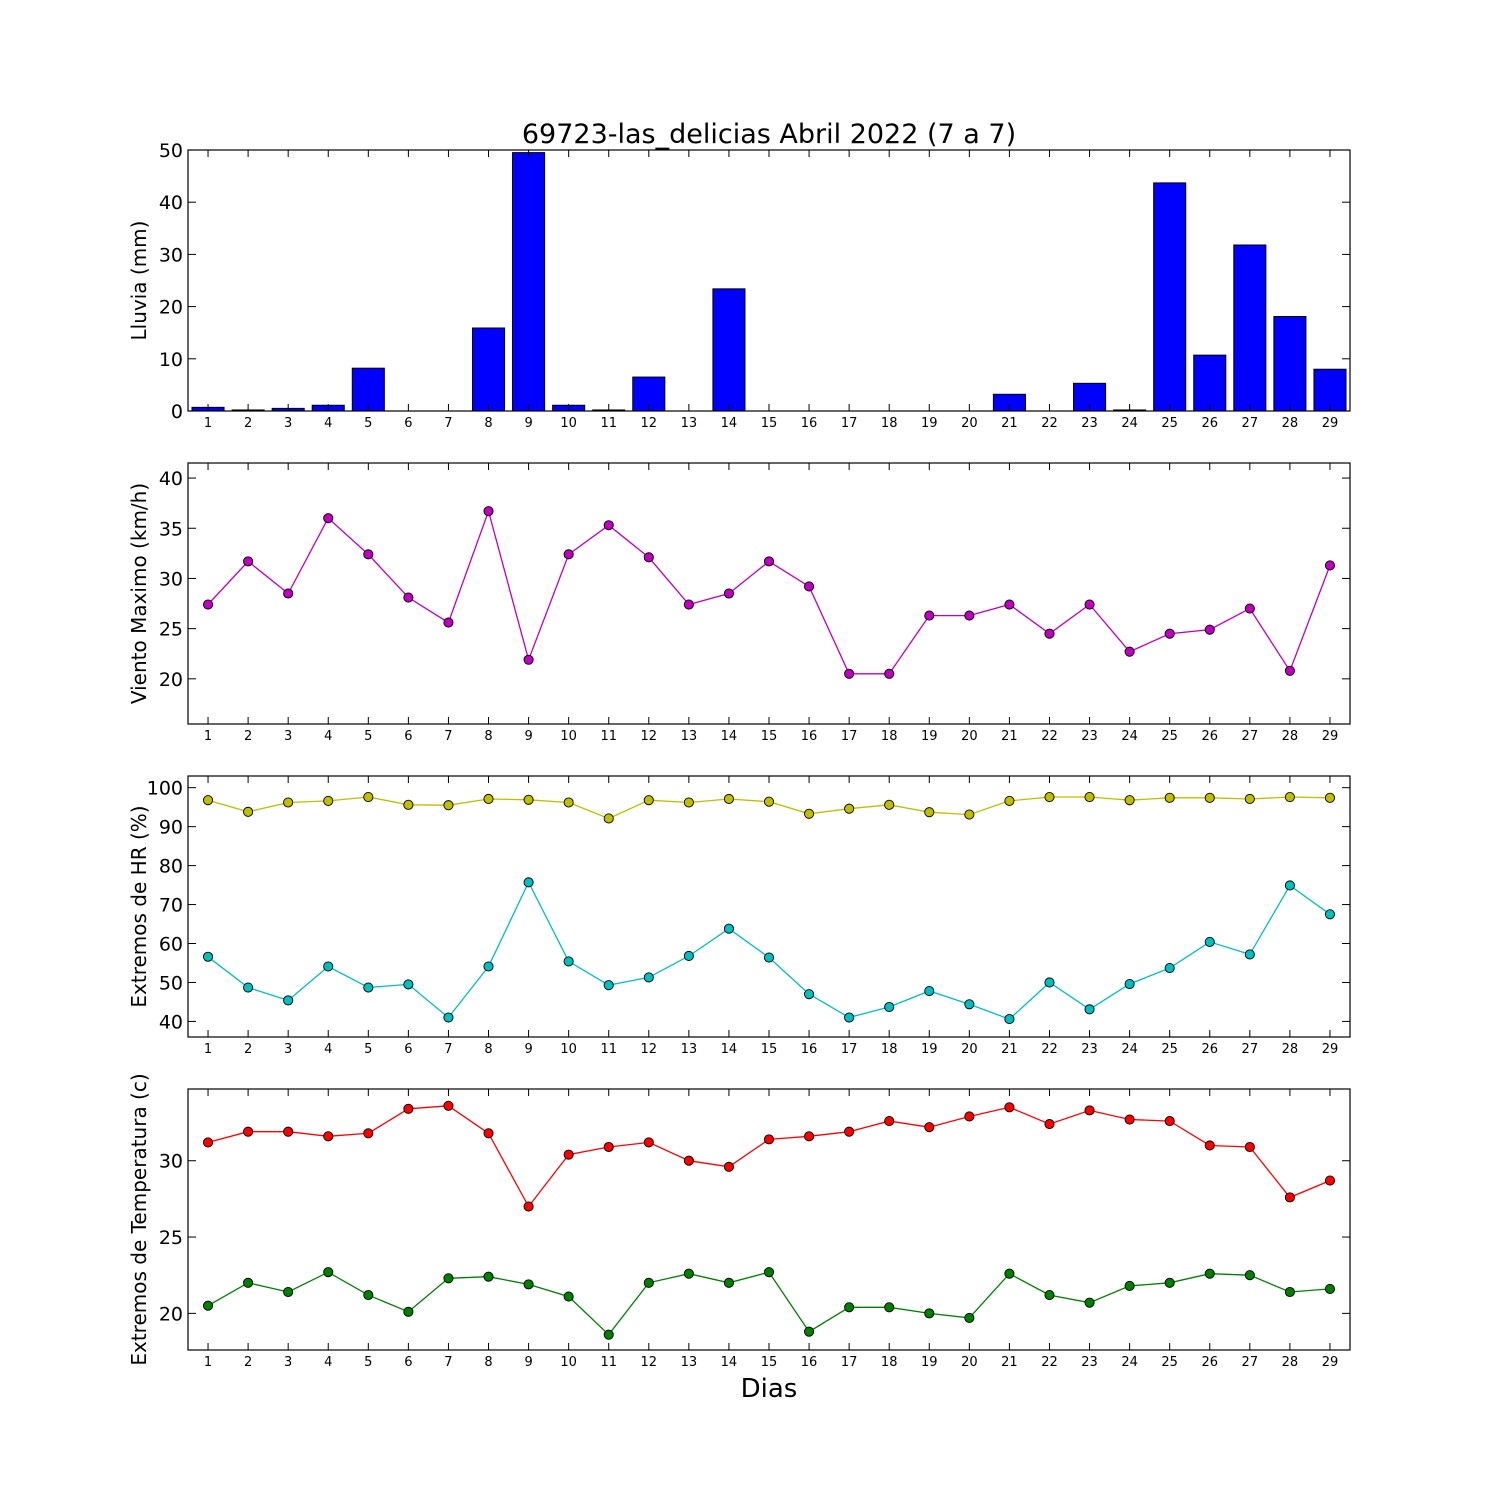 The height and width of the screenshot is (1500, 1500). Describe the element at coordinates (328, 736) in the screenshot. I see `x-tick-label: 4` at that location.